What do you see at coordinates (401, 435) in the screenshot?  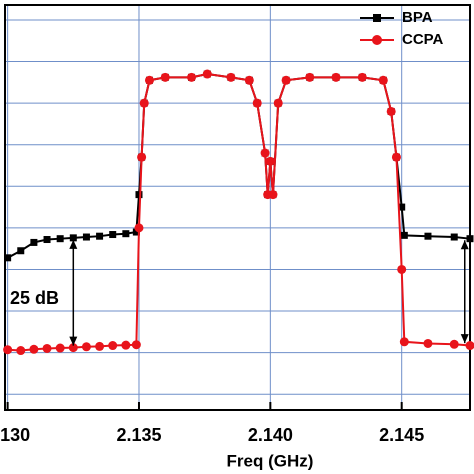 I see `x-tick-label: 2.145` at bounding box center [401, 435].